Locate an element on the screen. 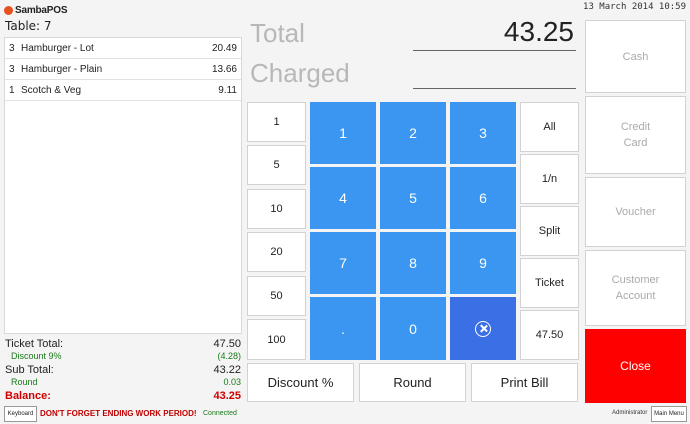 This screenshot has width=690, height=424. amount-50-button: 50 is located at coordinates (276, 296).